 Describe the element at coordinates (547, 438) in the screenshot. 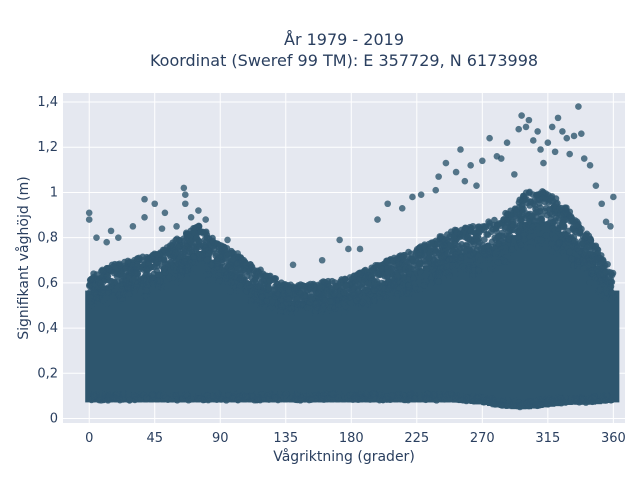

I see `x-tick-label: 315` at that location.